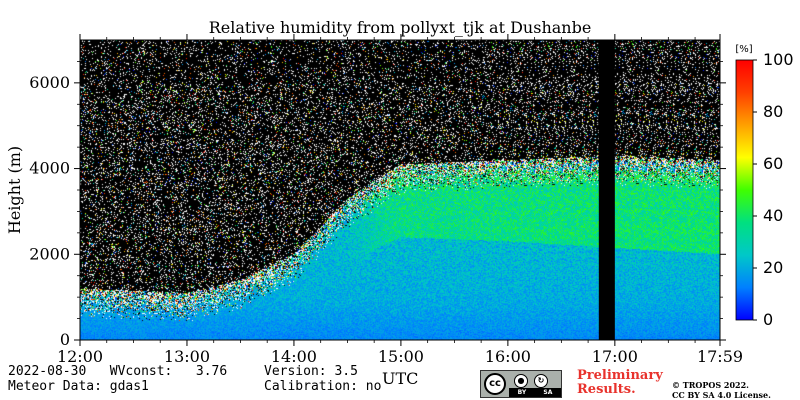 This screenshot has height=400, width=800. Describe the element at coordinates (773, 111) in the screenshot. I see `colorbar-tick-label: 80` at that location.